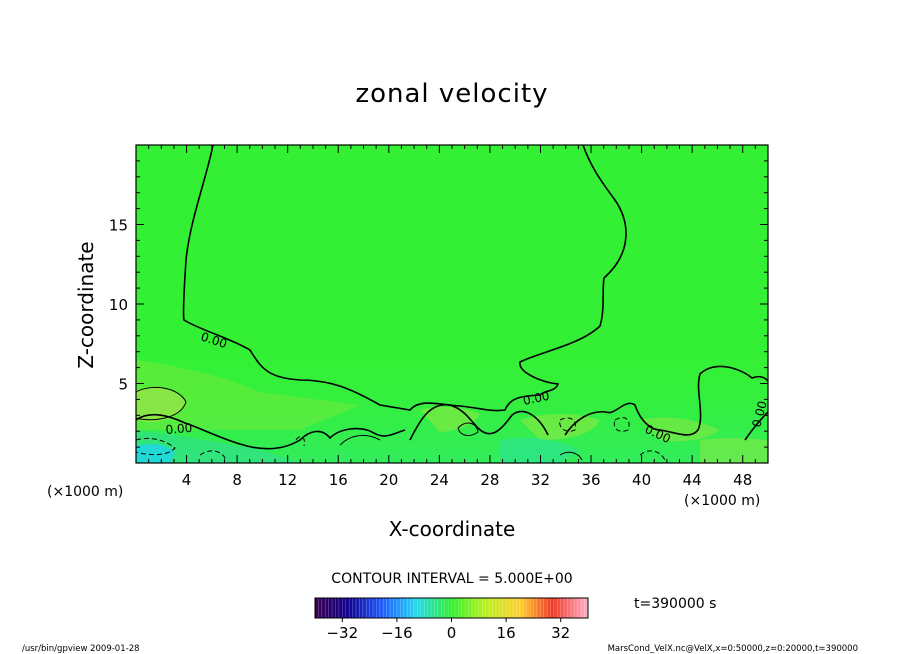 The height and width of the screenshot is (654, 904). I want to click on y-axis-unit: (×1000 m), so click(85, 492).